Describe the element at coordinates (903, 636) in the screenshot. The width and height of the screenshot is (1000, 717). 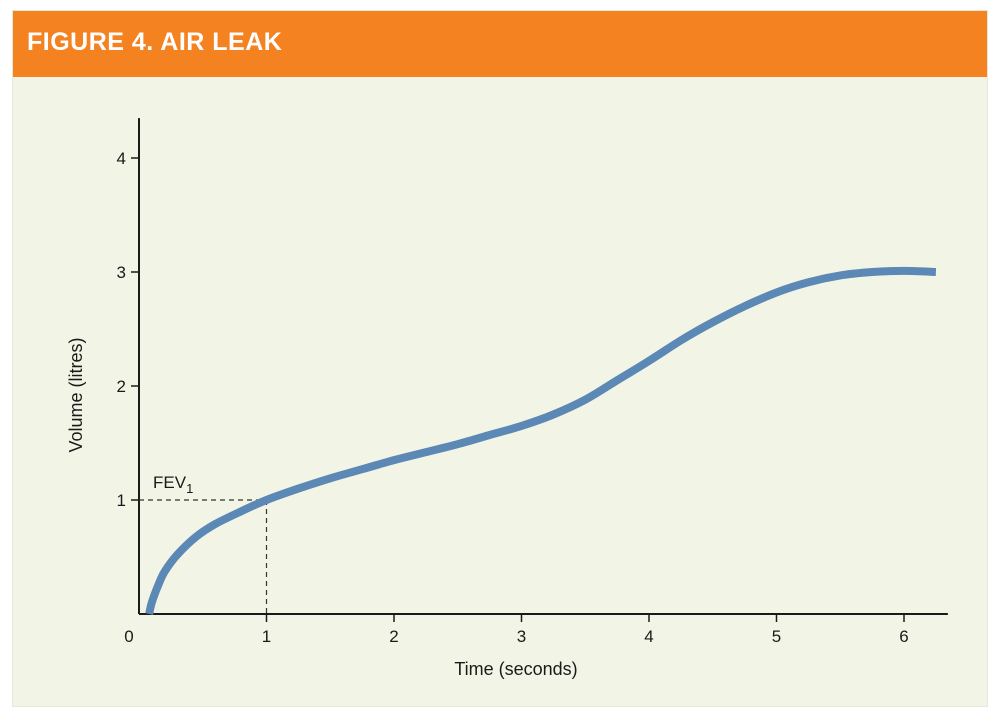
I see `x-tick-label: 6` at that location.